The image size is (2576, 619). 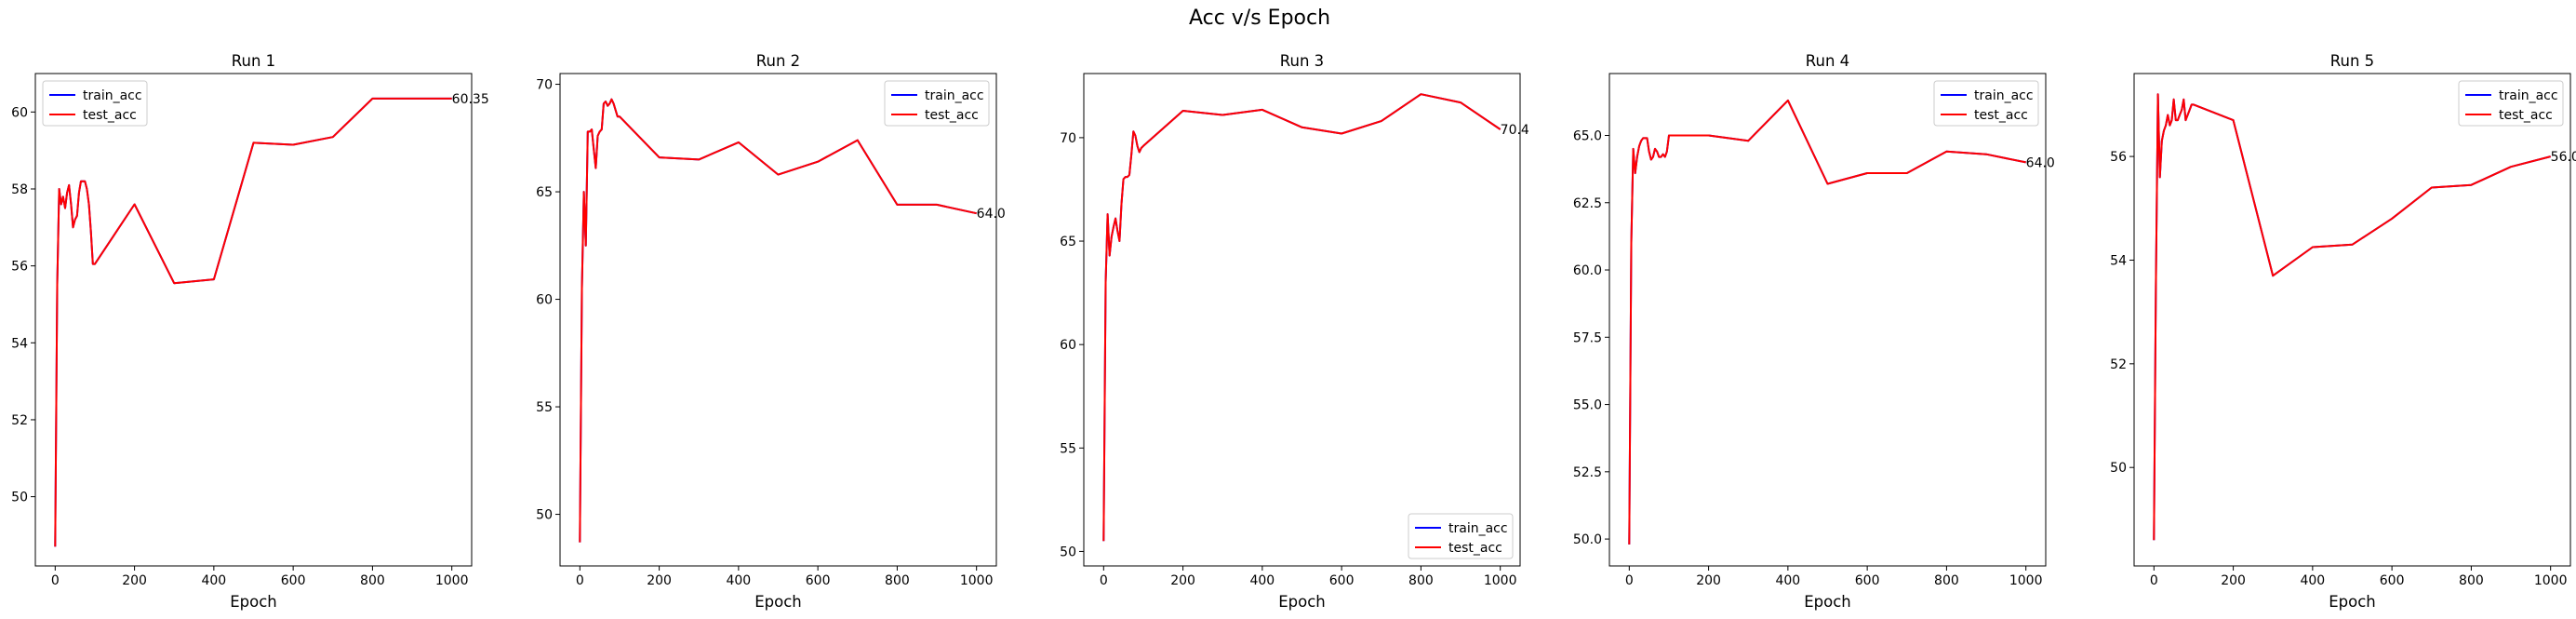 I want to click on final-value-label: 60.35, so click(x=470, y=99).